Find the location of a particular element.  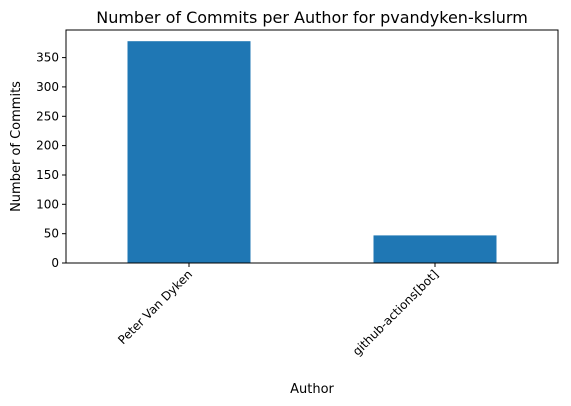

y-axis-ticks: 0 50 100 150 200 250 300 350 is located at coordinates (51, 160).